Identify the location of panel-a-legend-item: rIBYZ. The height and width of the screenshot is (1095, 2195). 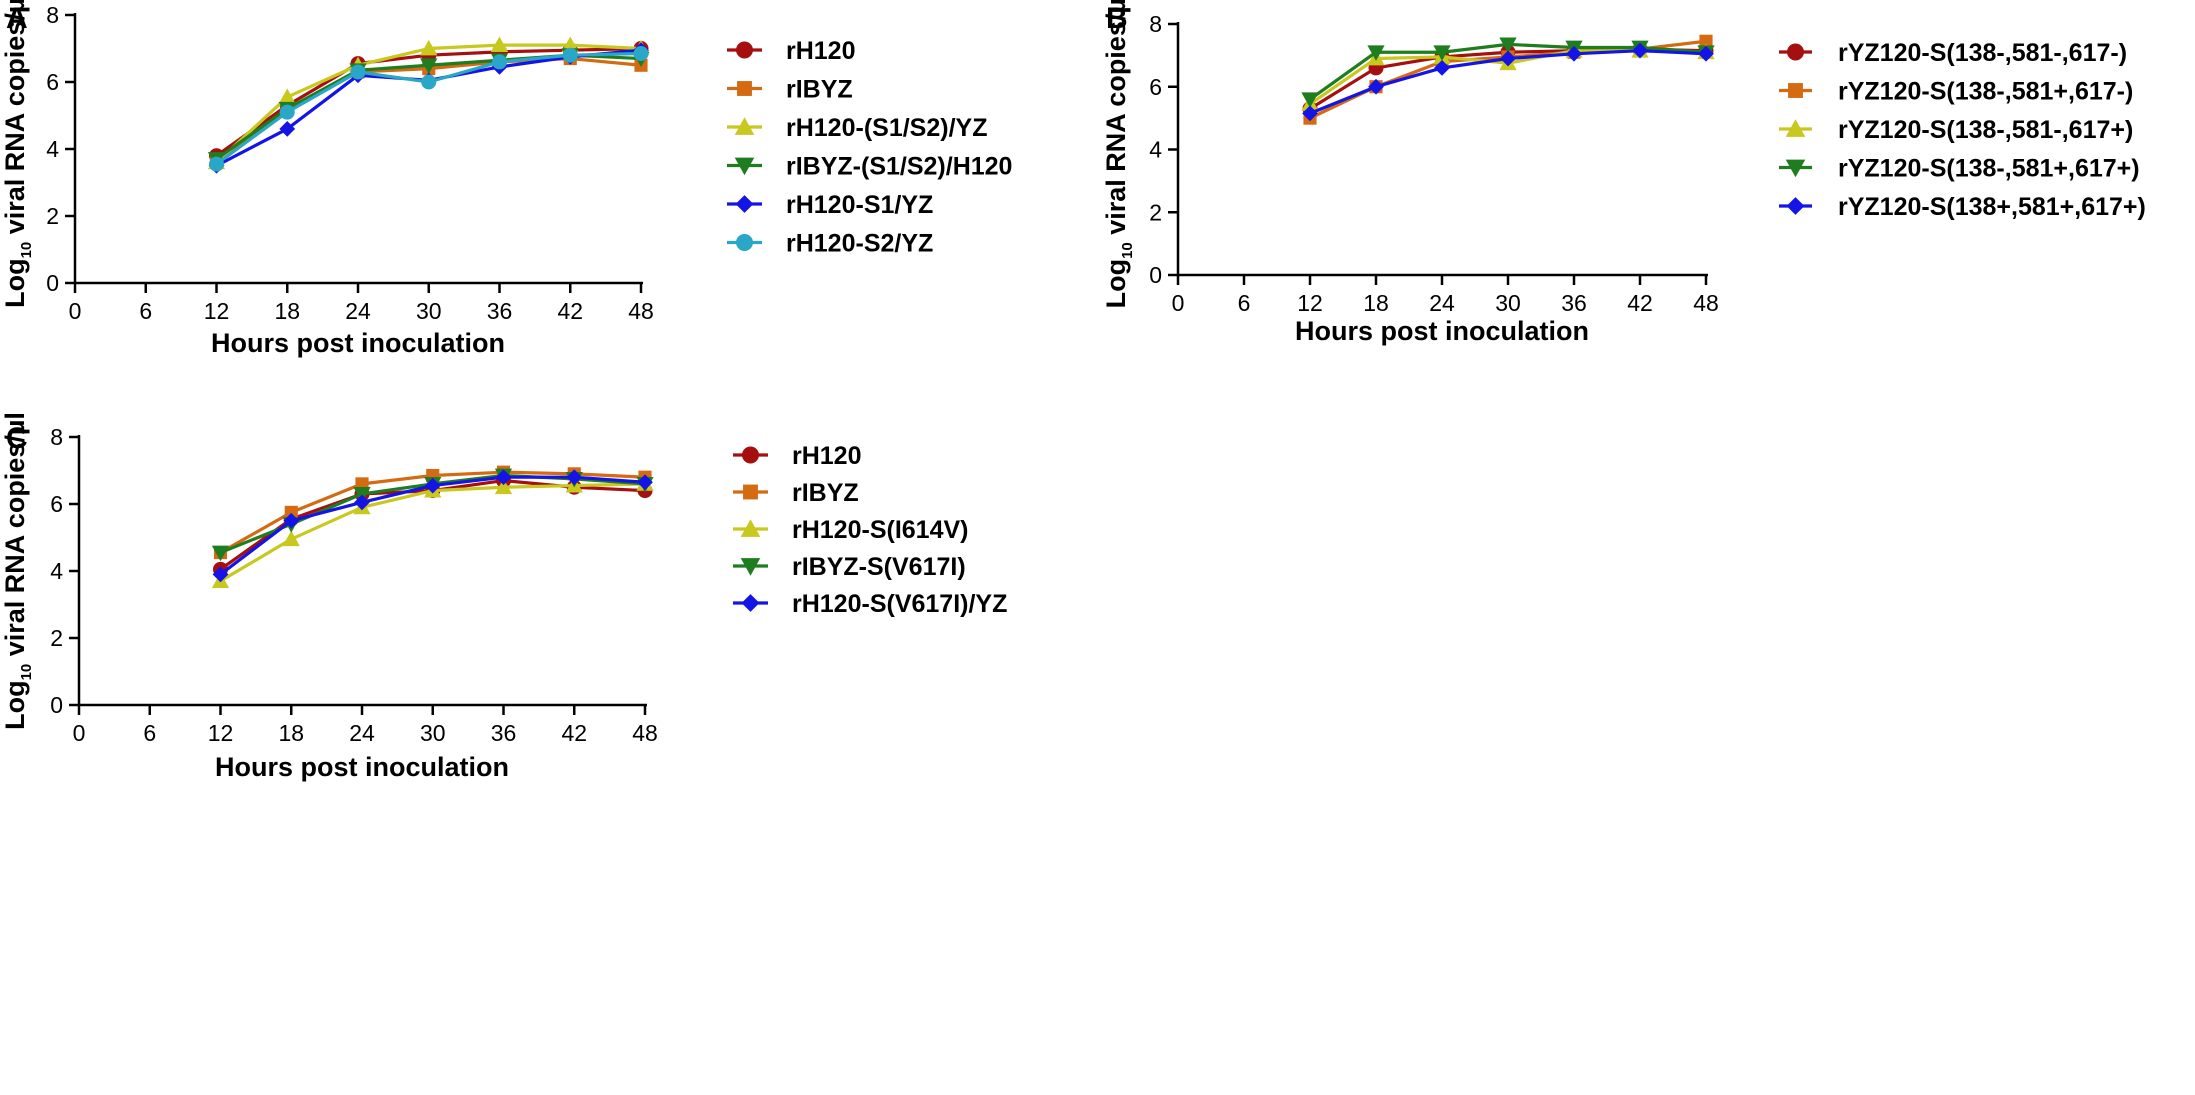
(790, 90).